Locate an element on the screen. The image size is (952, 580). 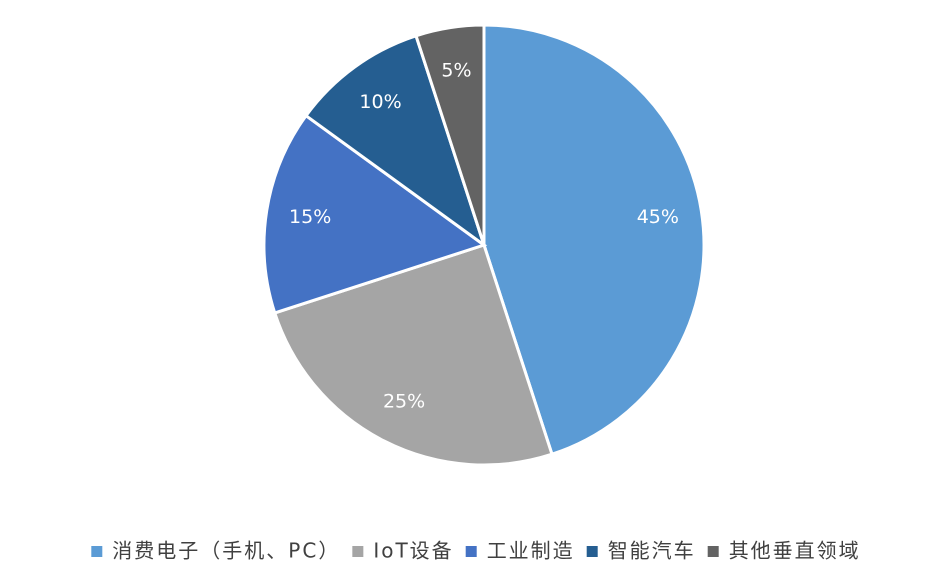
value-label: 10% is located at coordinates (380, 102).